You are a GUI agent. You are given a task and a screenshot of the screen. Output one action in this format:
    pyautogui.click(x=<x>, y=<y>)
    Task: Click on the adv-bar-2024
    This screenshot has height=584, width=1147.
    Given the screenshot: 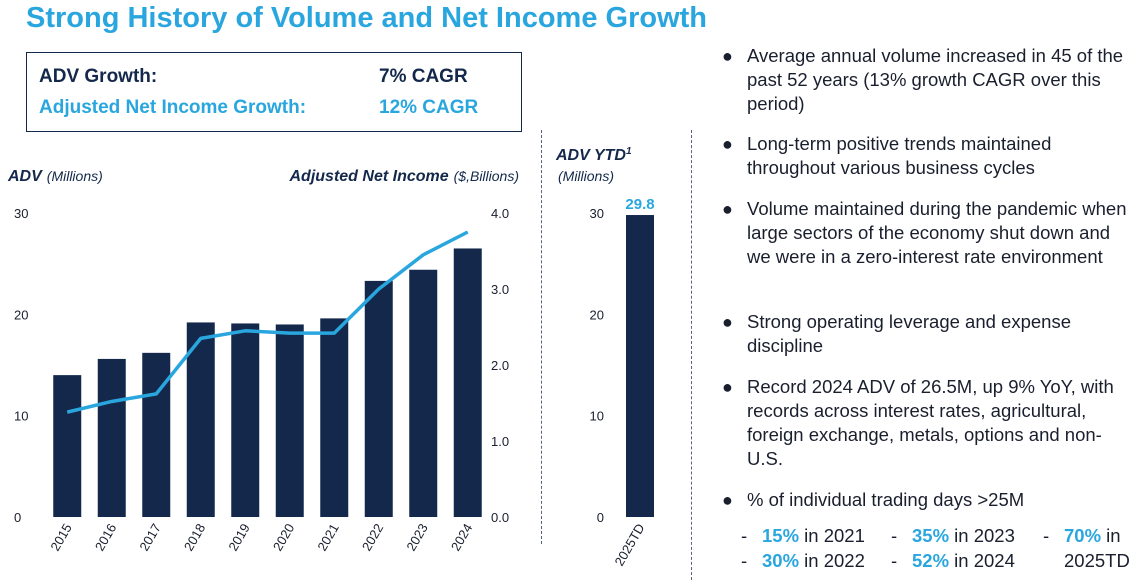 What is the action you would take?
    pyautogui.click(x=467, y=382)
    